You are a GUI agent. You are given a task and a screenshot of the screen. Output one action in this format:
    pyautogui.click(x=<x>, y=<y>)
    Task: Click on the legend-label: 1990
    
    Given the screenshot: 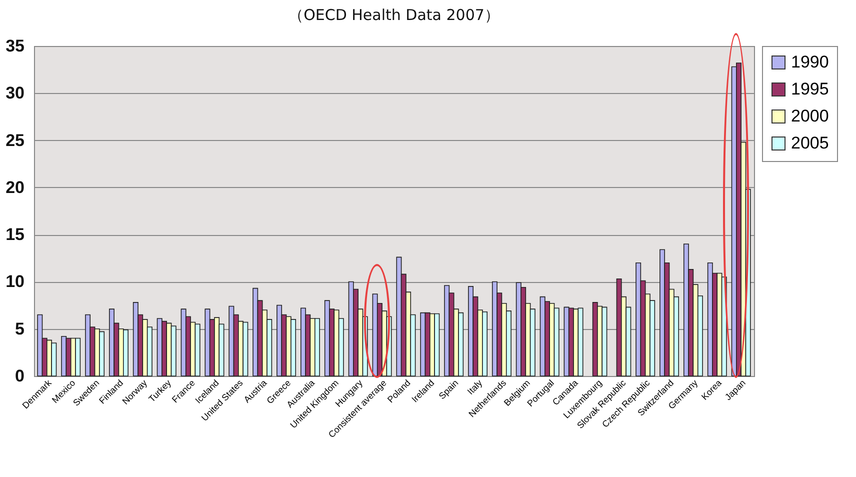 What is the action you would take?
    pyautogui.click(x=810, y=62)
    